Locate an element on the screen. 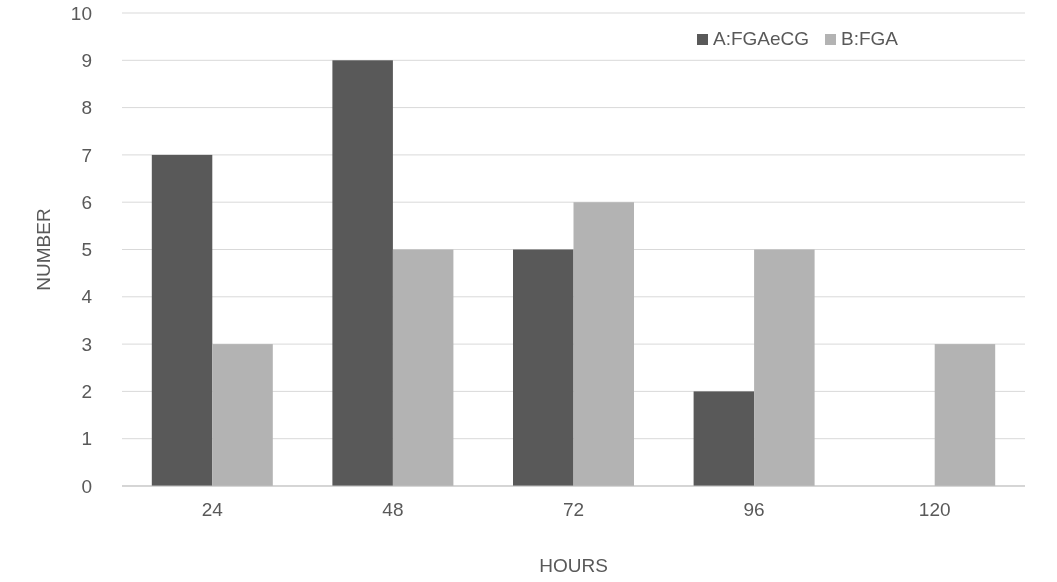 The height and width of the screenshot is (582, 1057). x-tick-label: 24 is located at coordinates (212, 509).